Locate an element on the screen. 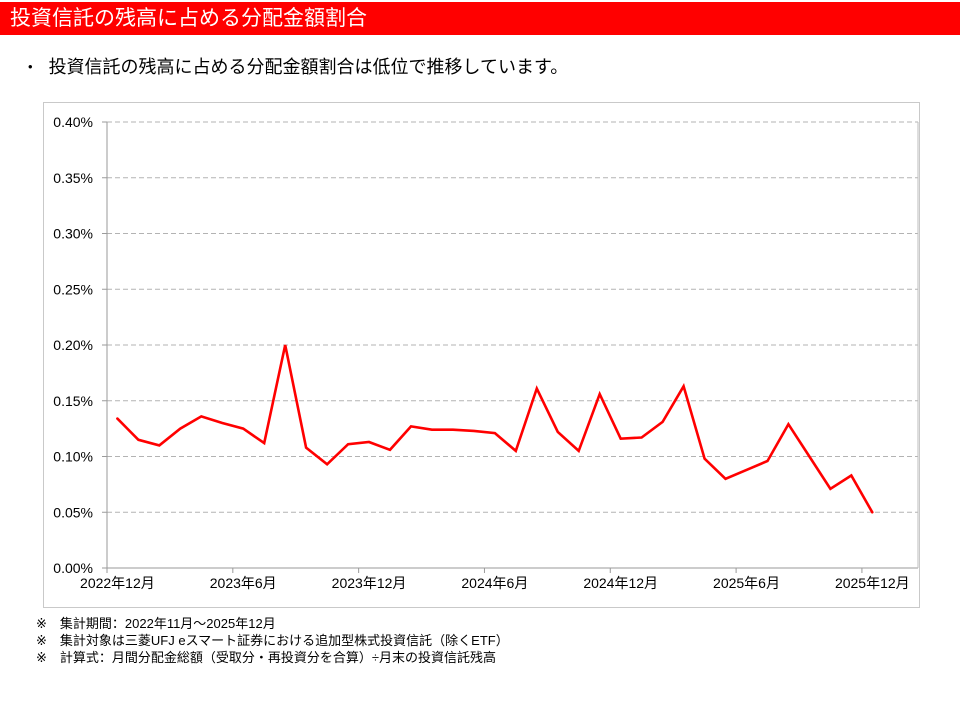 The height and width of the screenshot is (720, 960). x-tick-label: 2022年12月 is located at coordinates (117, 583).